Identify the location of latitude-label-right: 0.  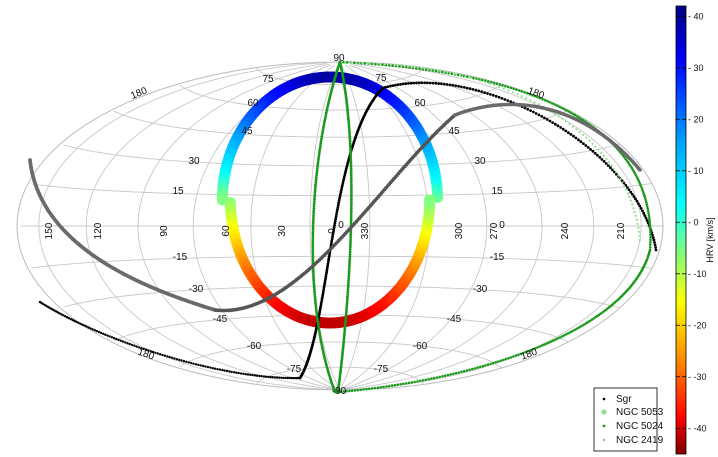
(502, 225).